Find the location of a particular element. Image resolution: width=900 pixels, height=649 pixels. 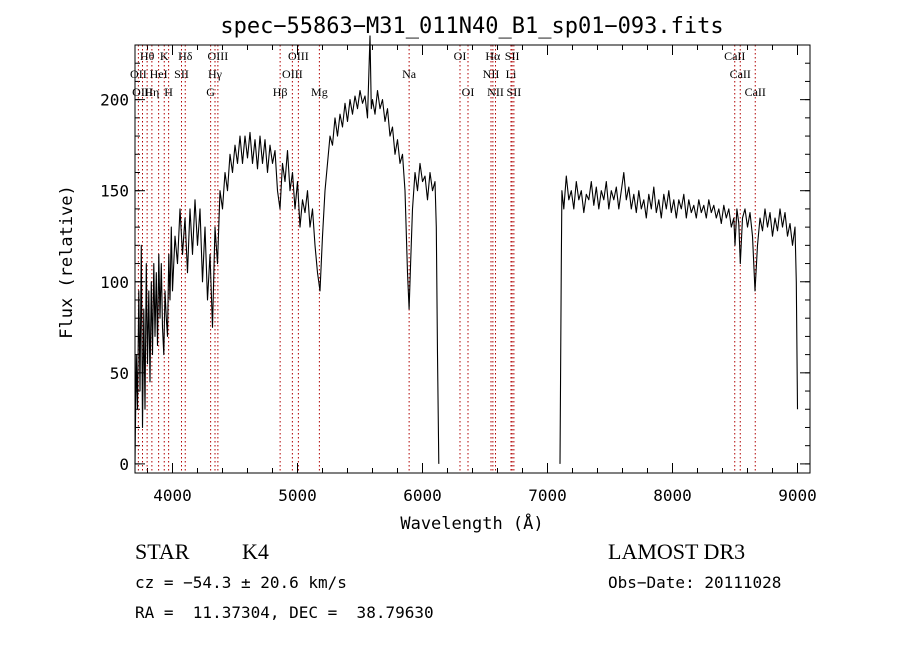

line-label: Hα is located at coordinates (493, 56).